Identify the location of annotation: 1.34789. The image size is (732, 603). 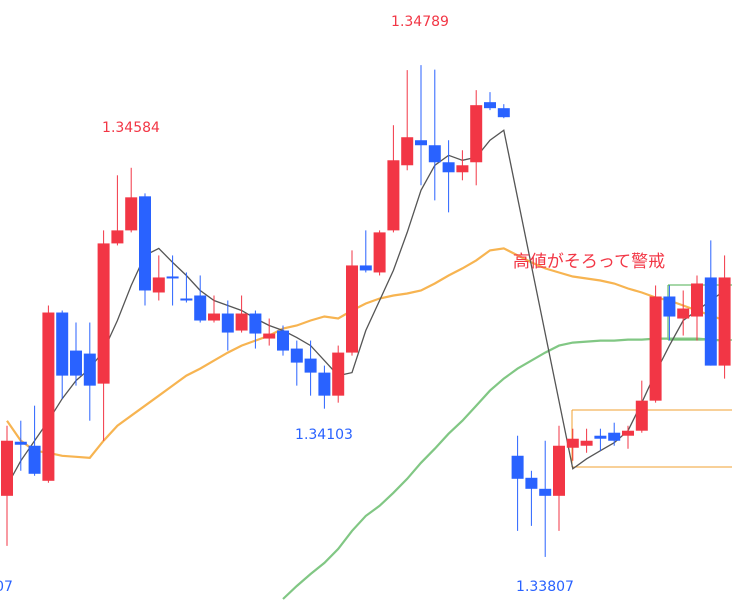
(420, 22).